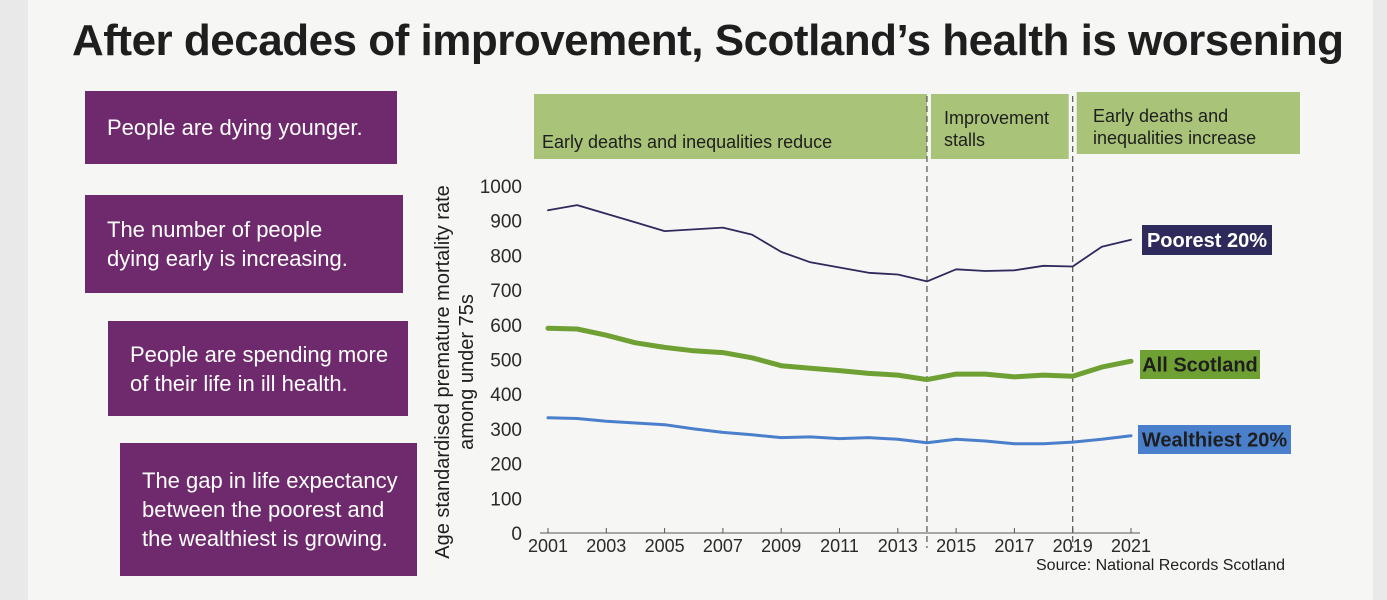 The height and width of the screenshot is (600, 1387). I want to click on x-tick-label: 2003, so click(606, 546).